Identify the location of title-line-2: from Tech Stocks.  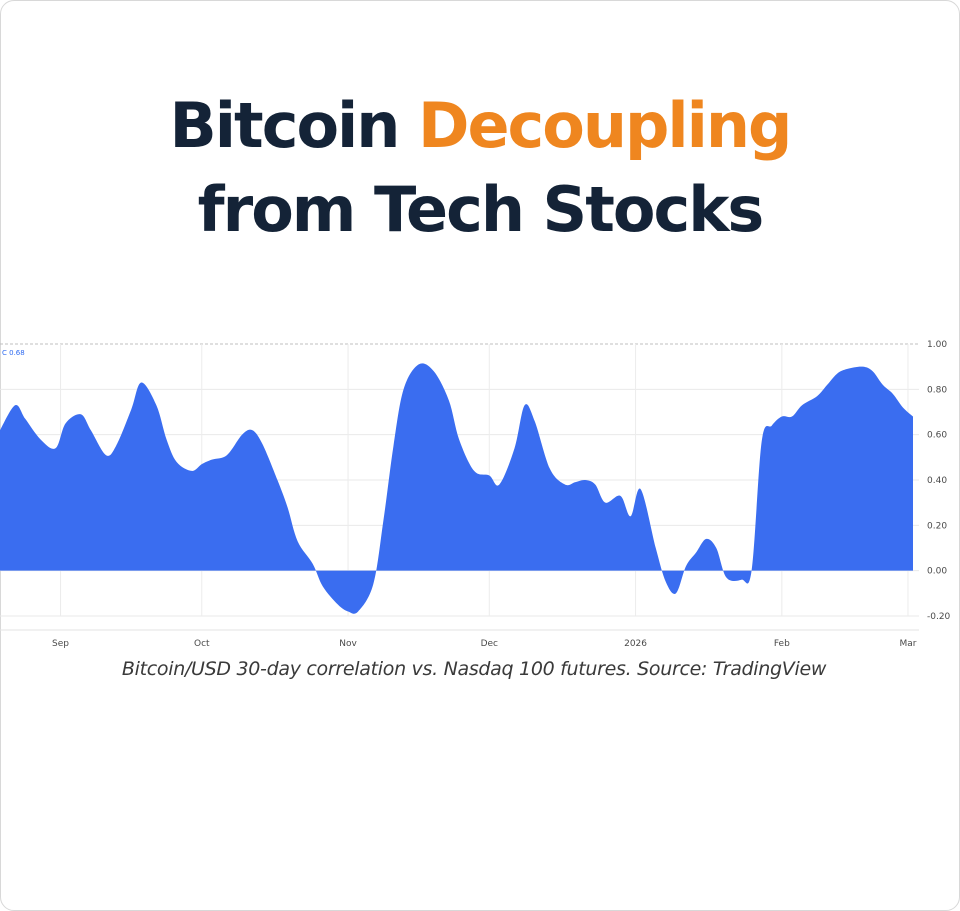
(481, 209).